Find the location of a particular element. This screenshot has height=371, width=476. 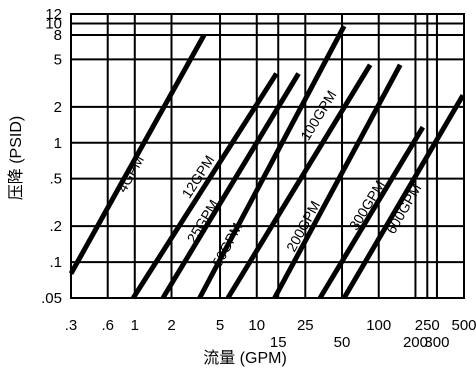

y-tick-label: .05 is located at coordinates (51, 298).